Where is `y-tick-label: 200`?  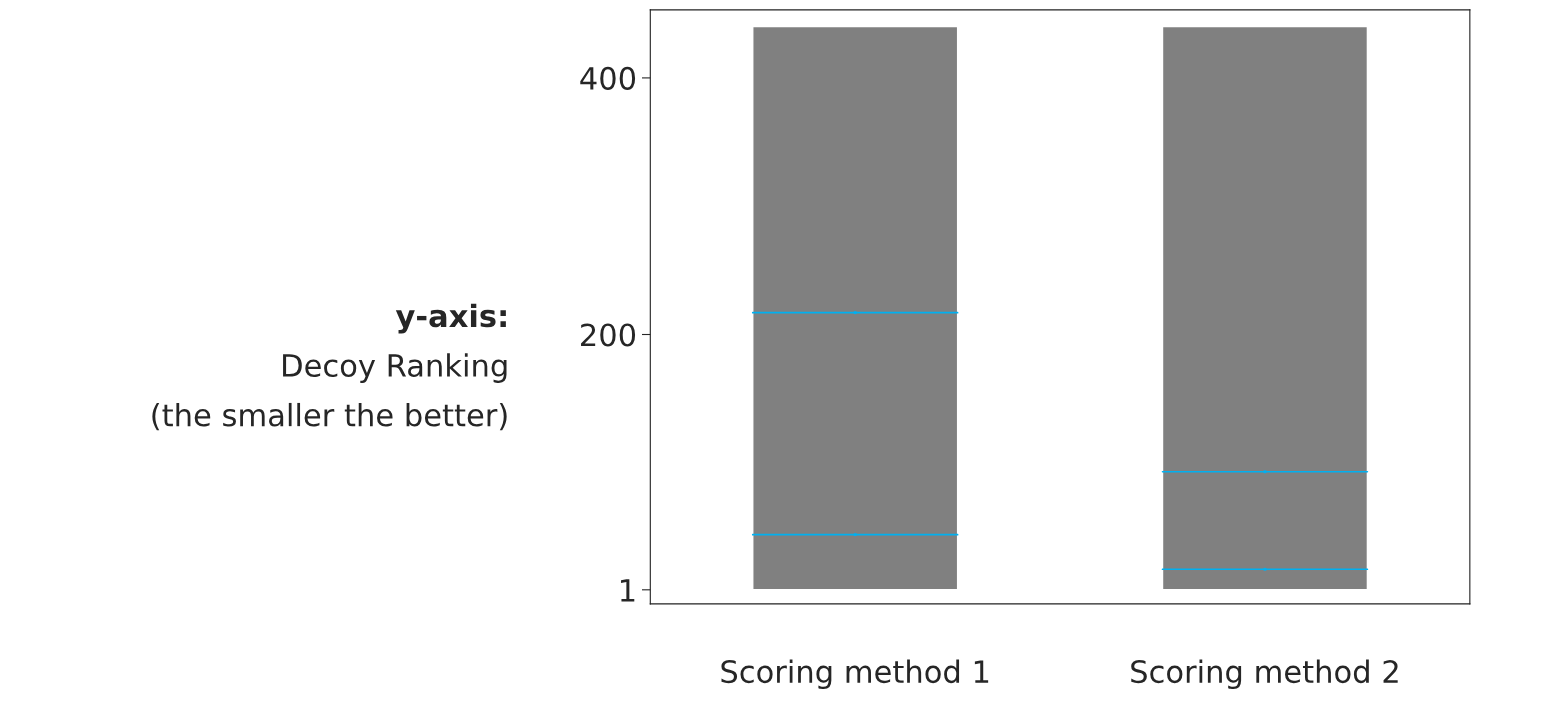 y-tick-label: 200 is located at coordinates (608, 335).